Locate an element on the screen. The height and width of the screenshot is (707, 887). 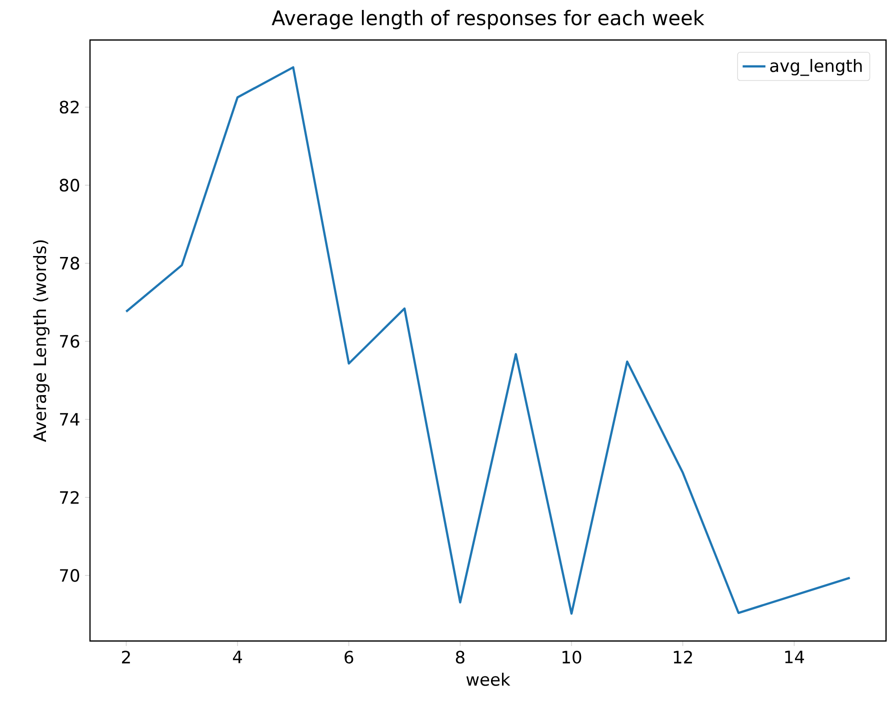
legend-label: avg_length is located at coordinates (816, 67).